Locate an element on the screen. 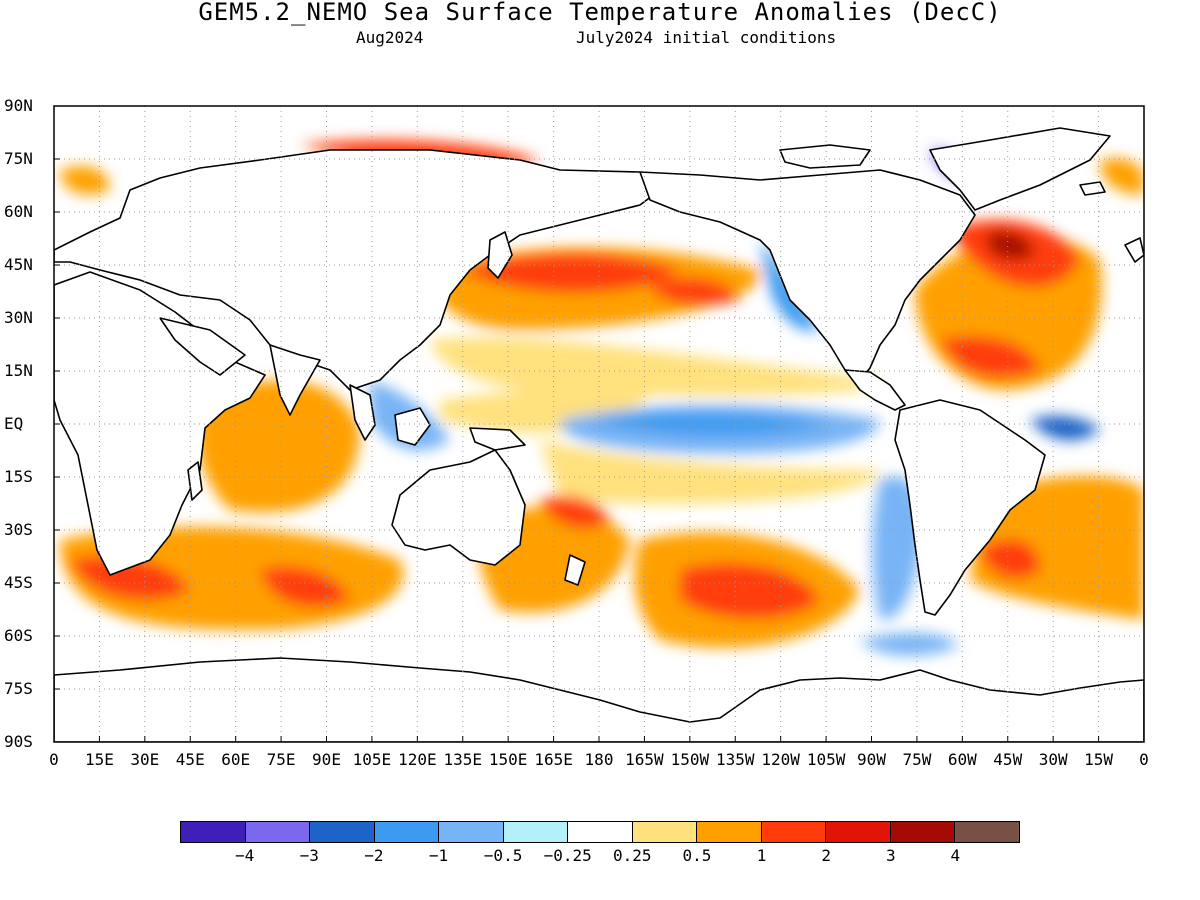 The image size is (1200, 900). y-tick-label: 75S is located at coordinates (18, 688).